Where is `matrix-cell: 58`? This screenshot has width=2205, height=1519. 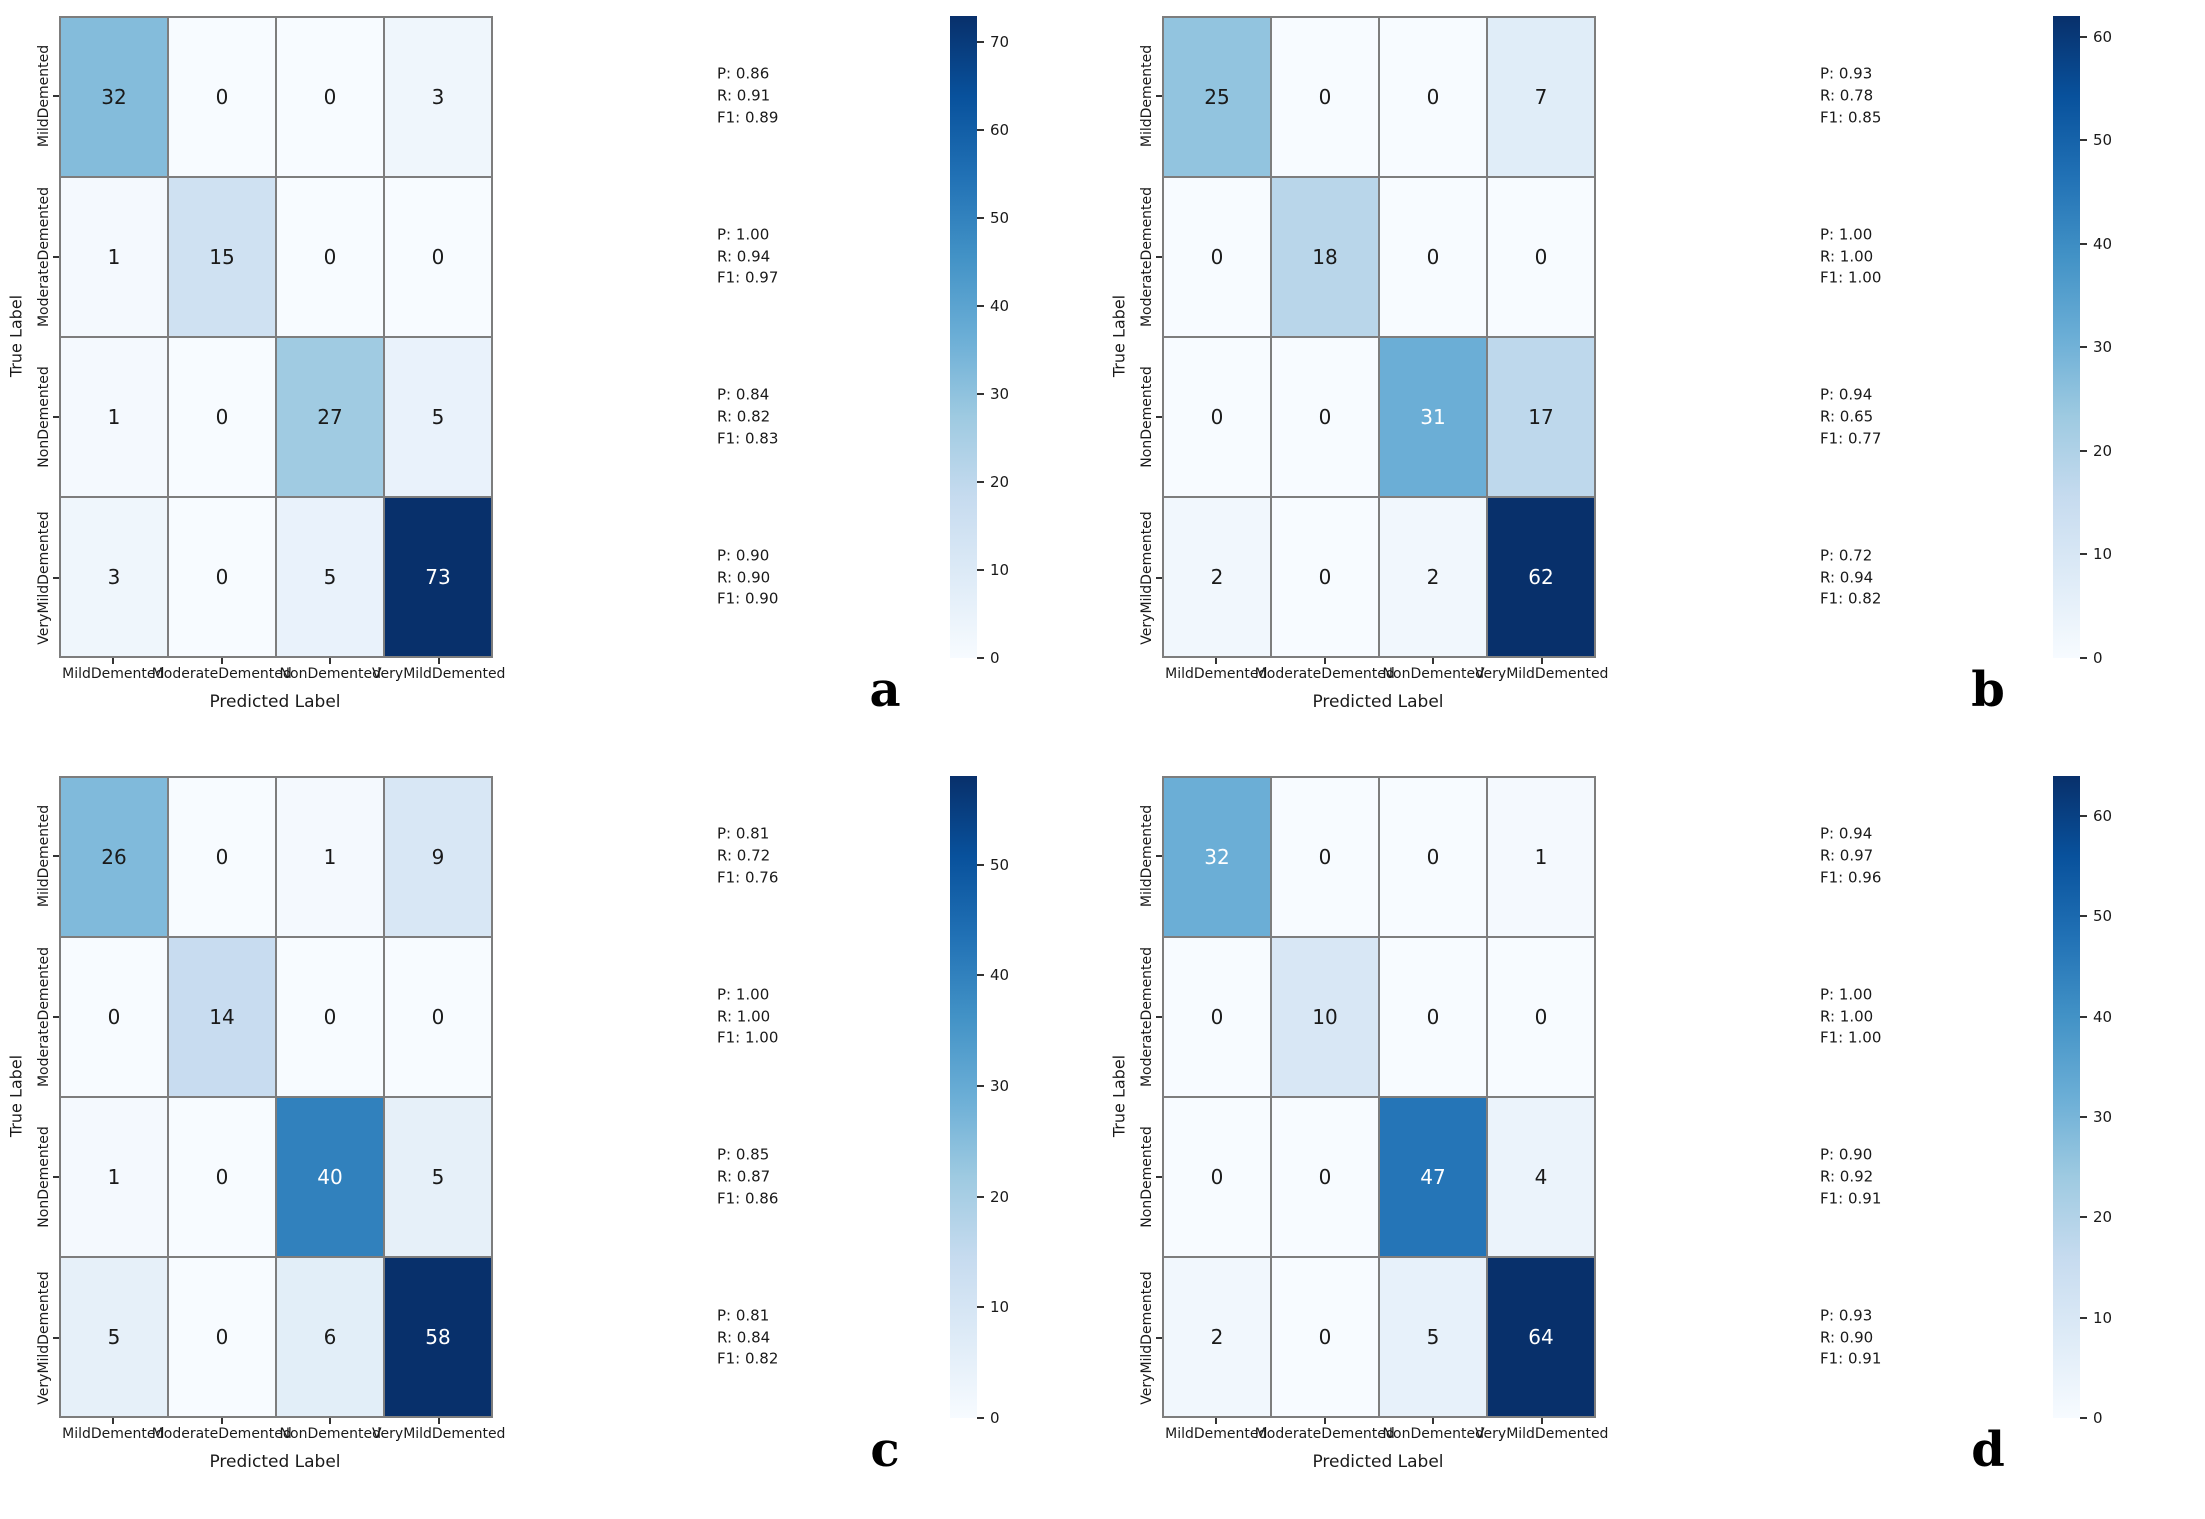 matrix-cell: 58 is located at coordinates (438, 1337).